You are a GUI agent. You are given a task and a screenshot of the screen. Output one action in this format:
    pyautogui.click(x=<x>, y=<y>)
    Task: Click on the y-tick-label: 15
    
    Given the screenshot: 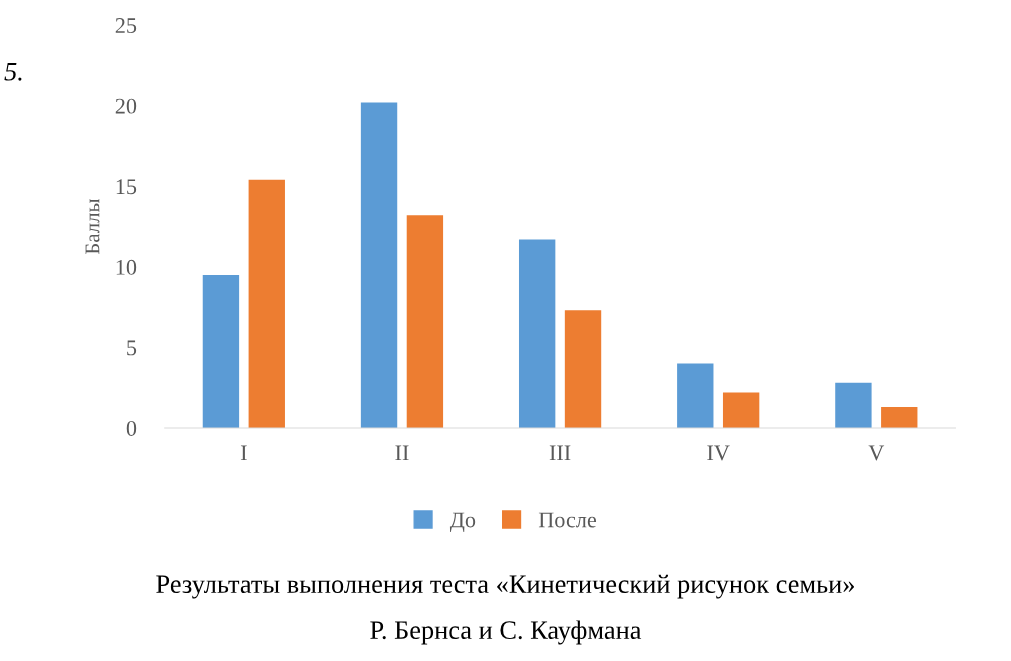 What is the action you would take?
    pyautogui.click(x=126, y=187)
    